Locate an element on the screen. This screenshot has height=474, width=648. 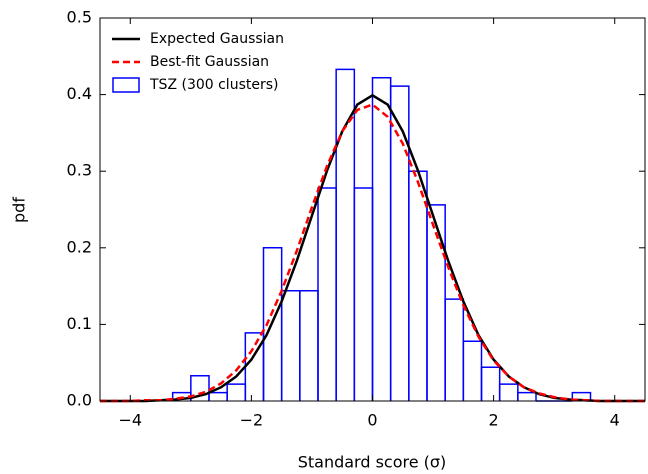
y-tick-label: 0.5 is located at coordinates (79, 17).